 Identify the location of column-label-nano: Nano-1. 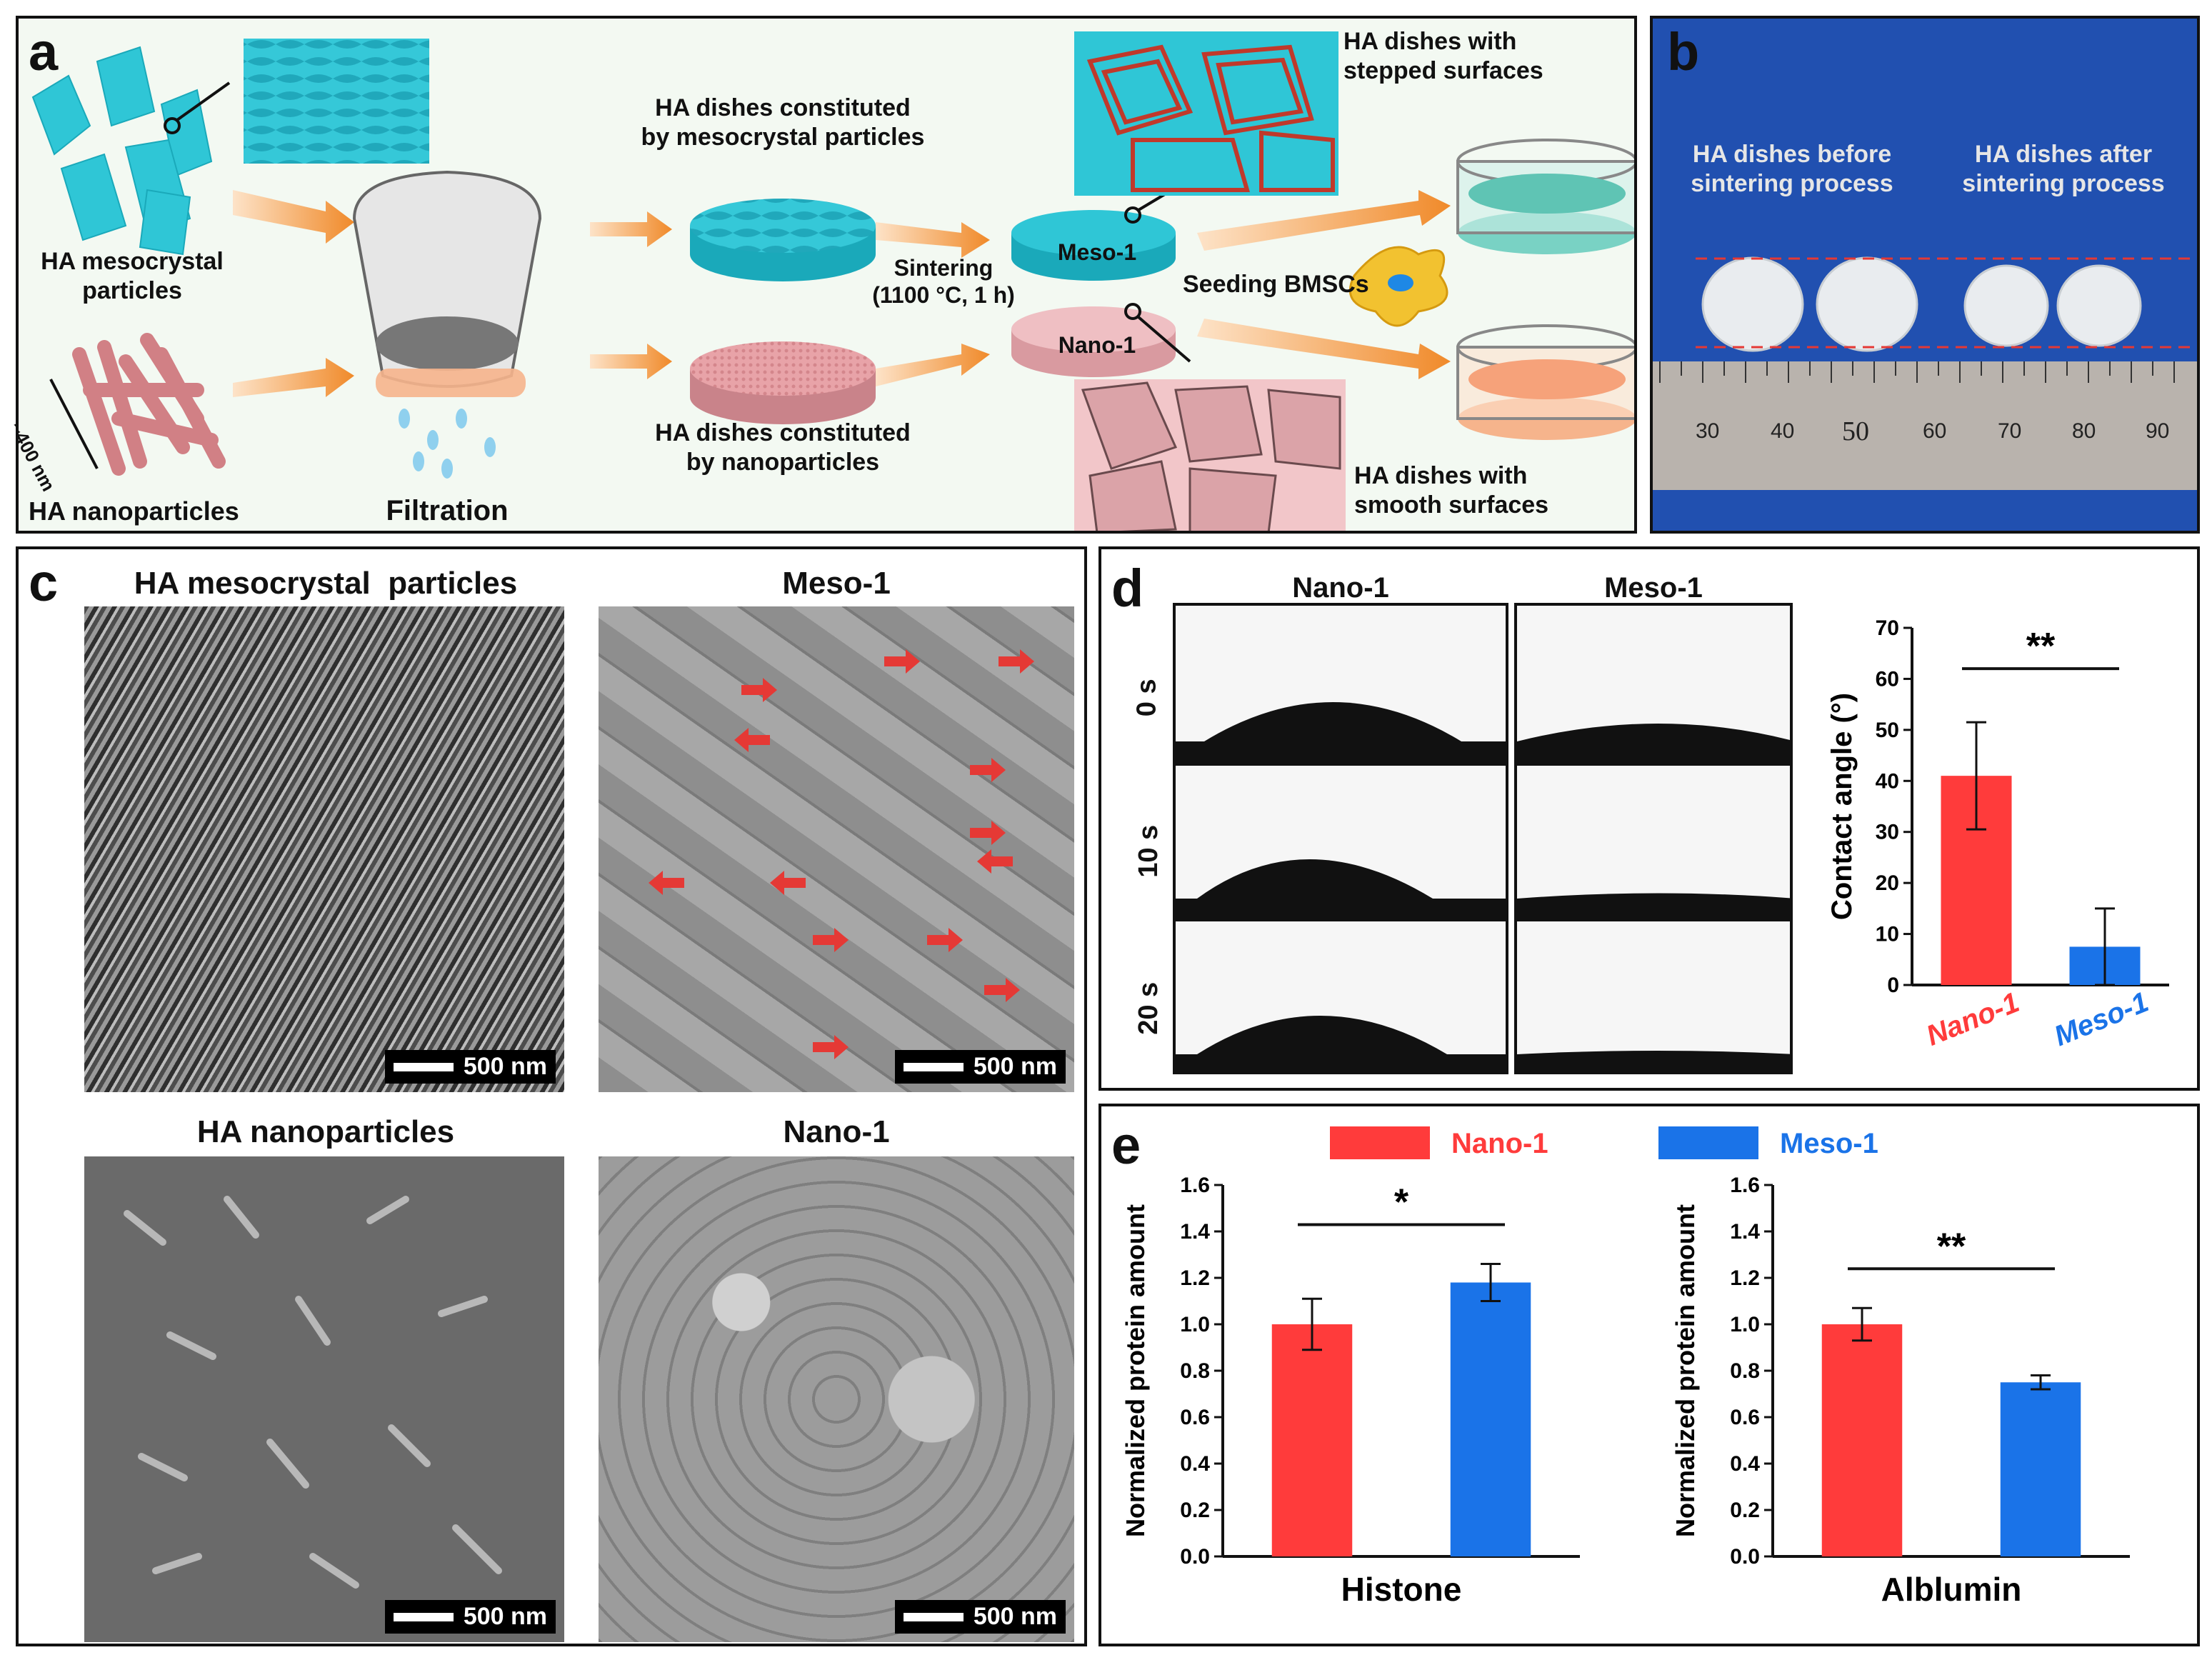
(1340, 588).